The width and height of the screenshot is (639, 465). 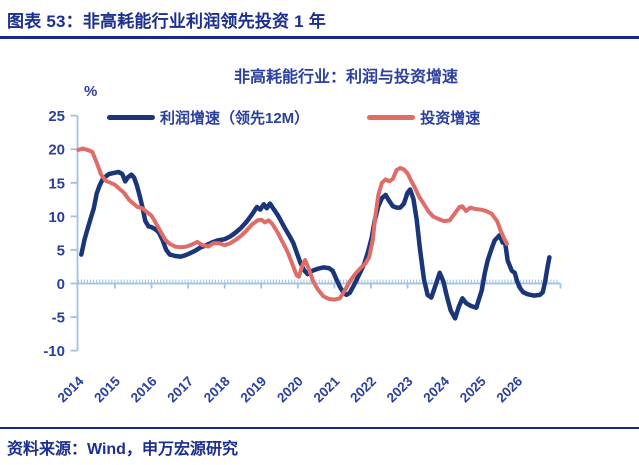 What do you see at coordinates (131, 117) in the screenshot?
I see `profit-line-swatch-icon` at bounding box center [131, 117].